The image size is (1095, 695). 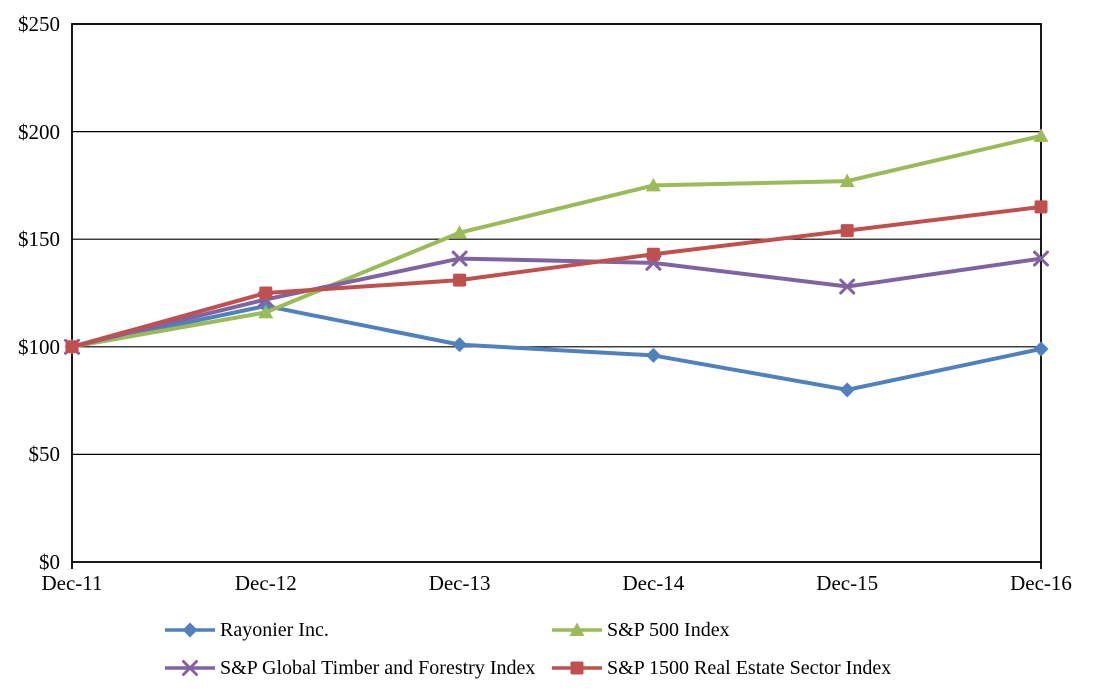 I want to click on y-axis-tick-label: $150, so click(x=39, y=239).